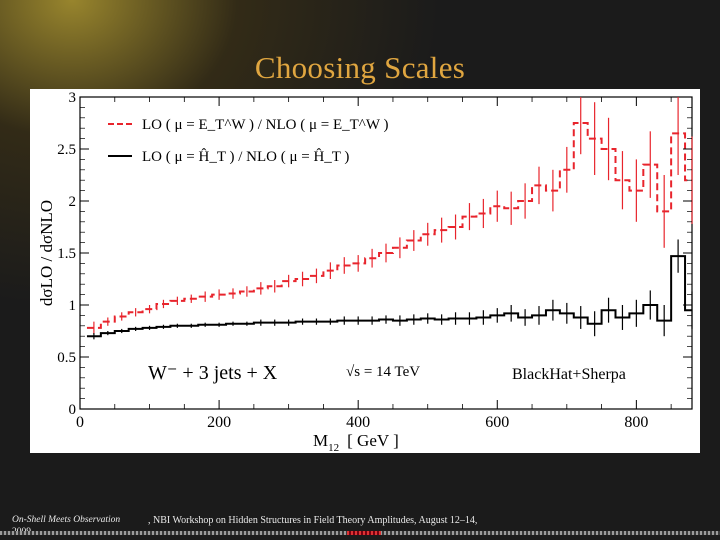 The image size is (720, 540). Describe the element at coordinates (497, 422) in the screenshot. I see `x-tick-label: 600` at that location.